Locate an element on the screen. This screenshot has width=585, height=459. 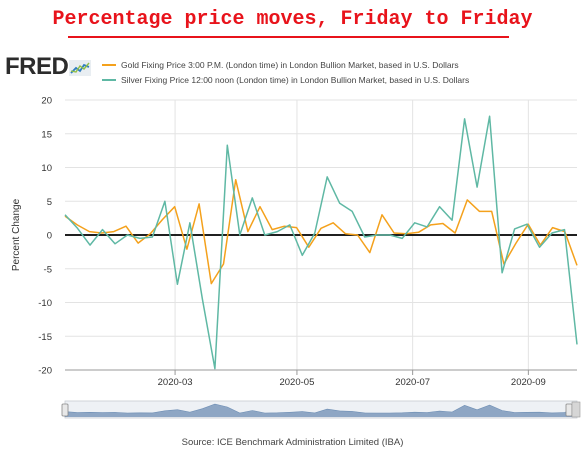
y-tick-label: 0 is located at coordinates (49, 236).